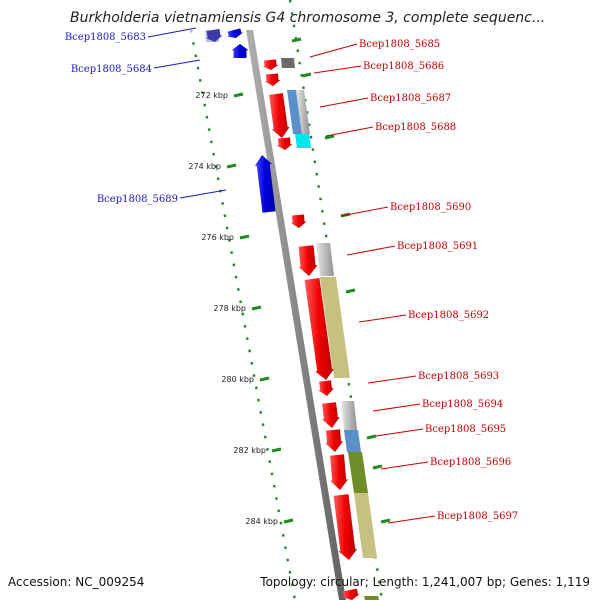  I want to click on scale-tick-label: 282 kbp, so click(249, 450).